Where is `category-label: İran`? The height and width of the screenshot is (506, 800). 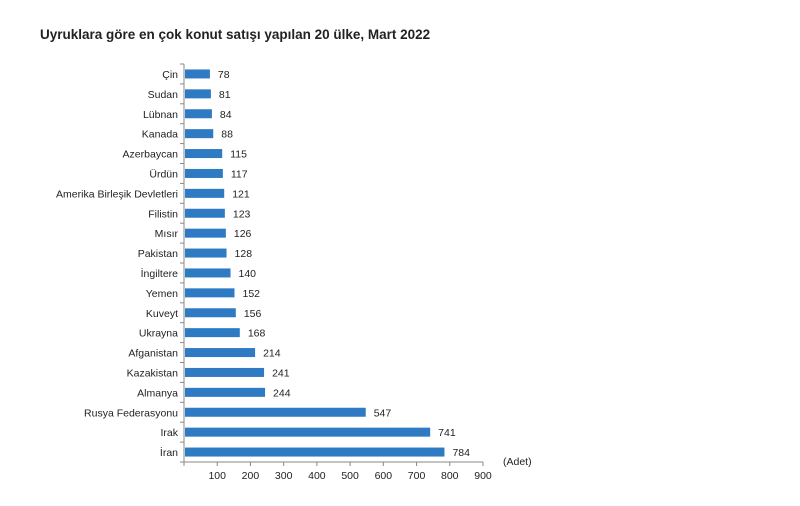
category-label: İran is located at coordinates (169, 452).